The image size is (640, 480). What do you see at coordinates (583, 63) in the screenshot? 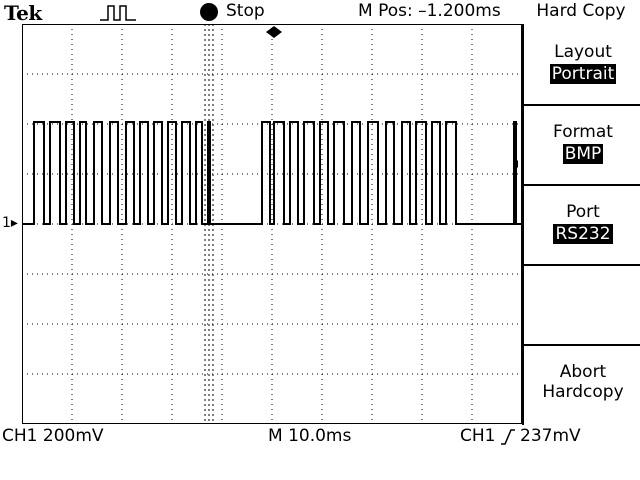
I see `layout-menu-button: Layout Portrait` at bounding box center [583, 63].